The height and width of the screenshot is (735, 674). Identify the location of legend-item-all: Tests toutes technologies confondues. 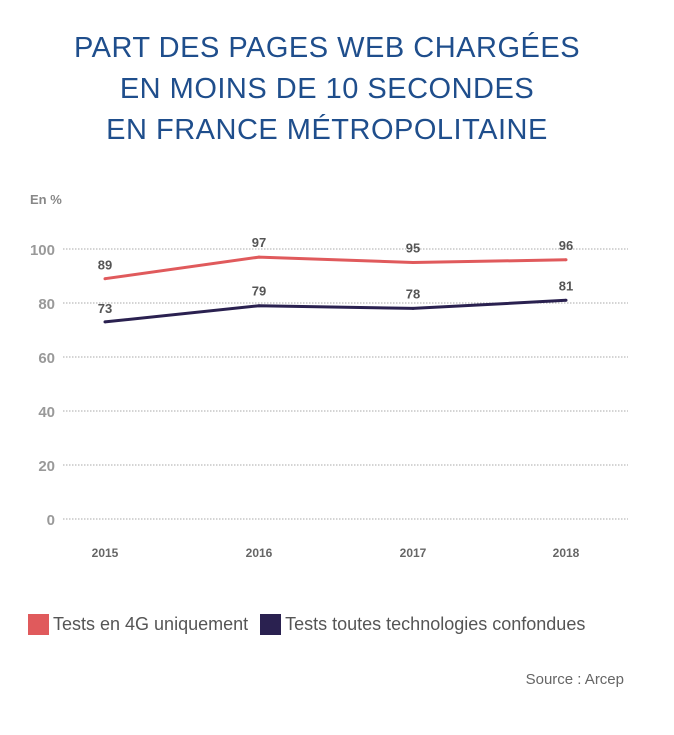
(422, 624).